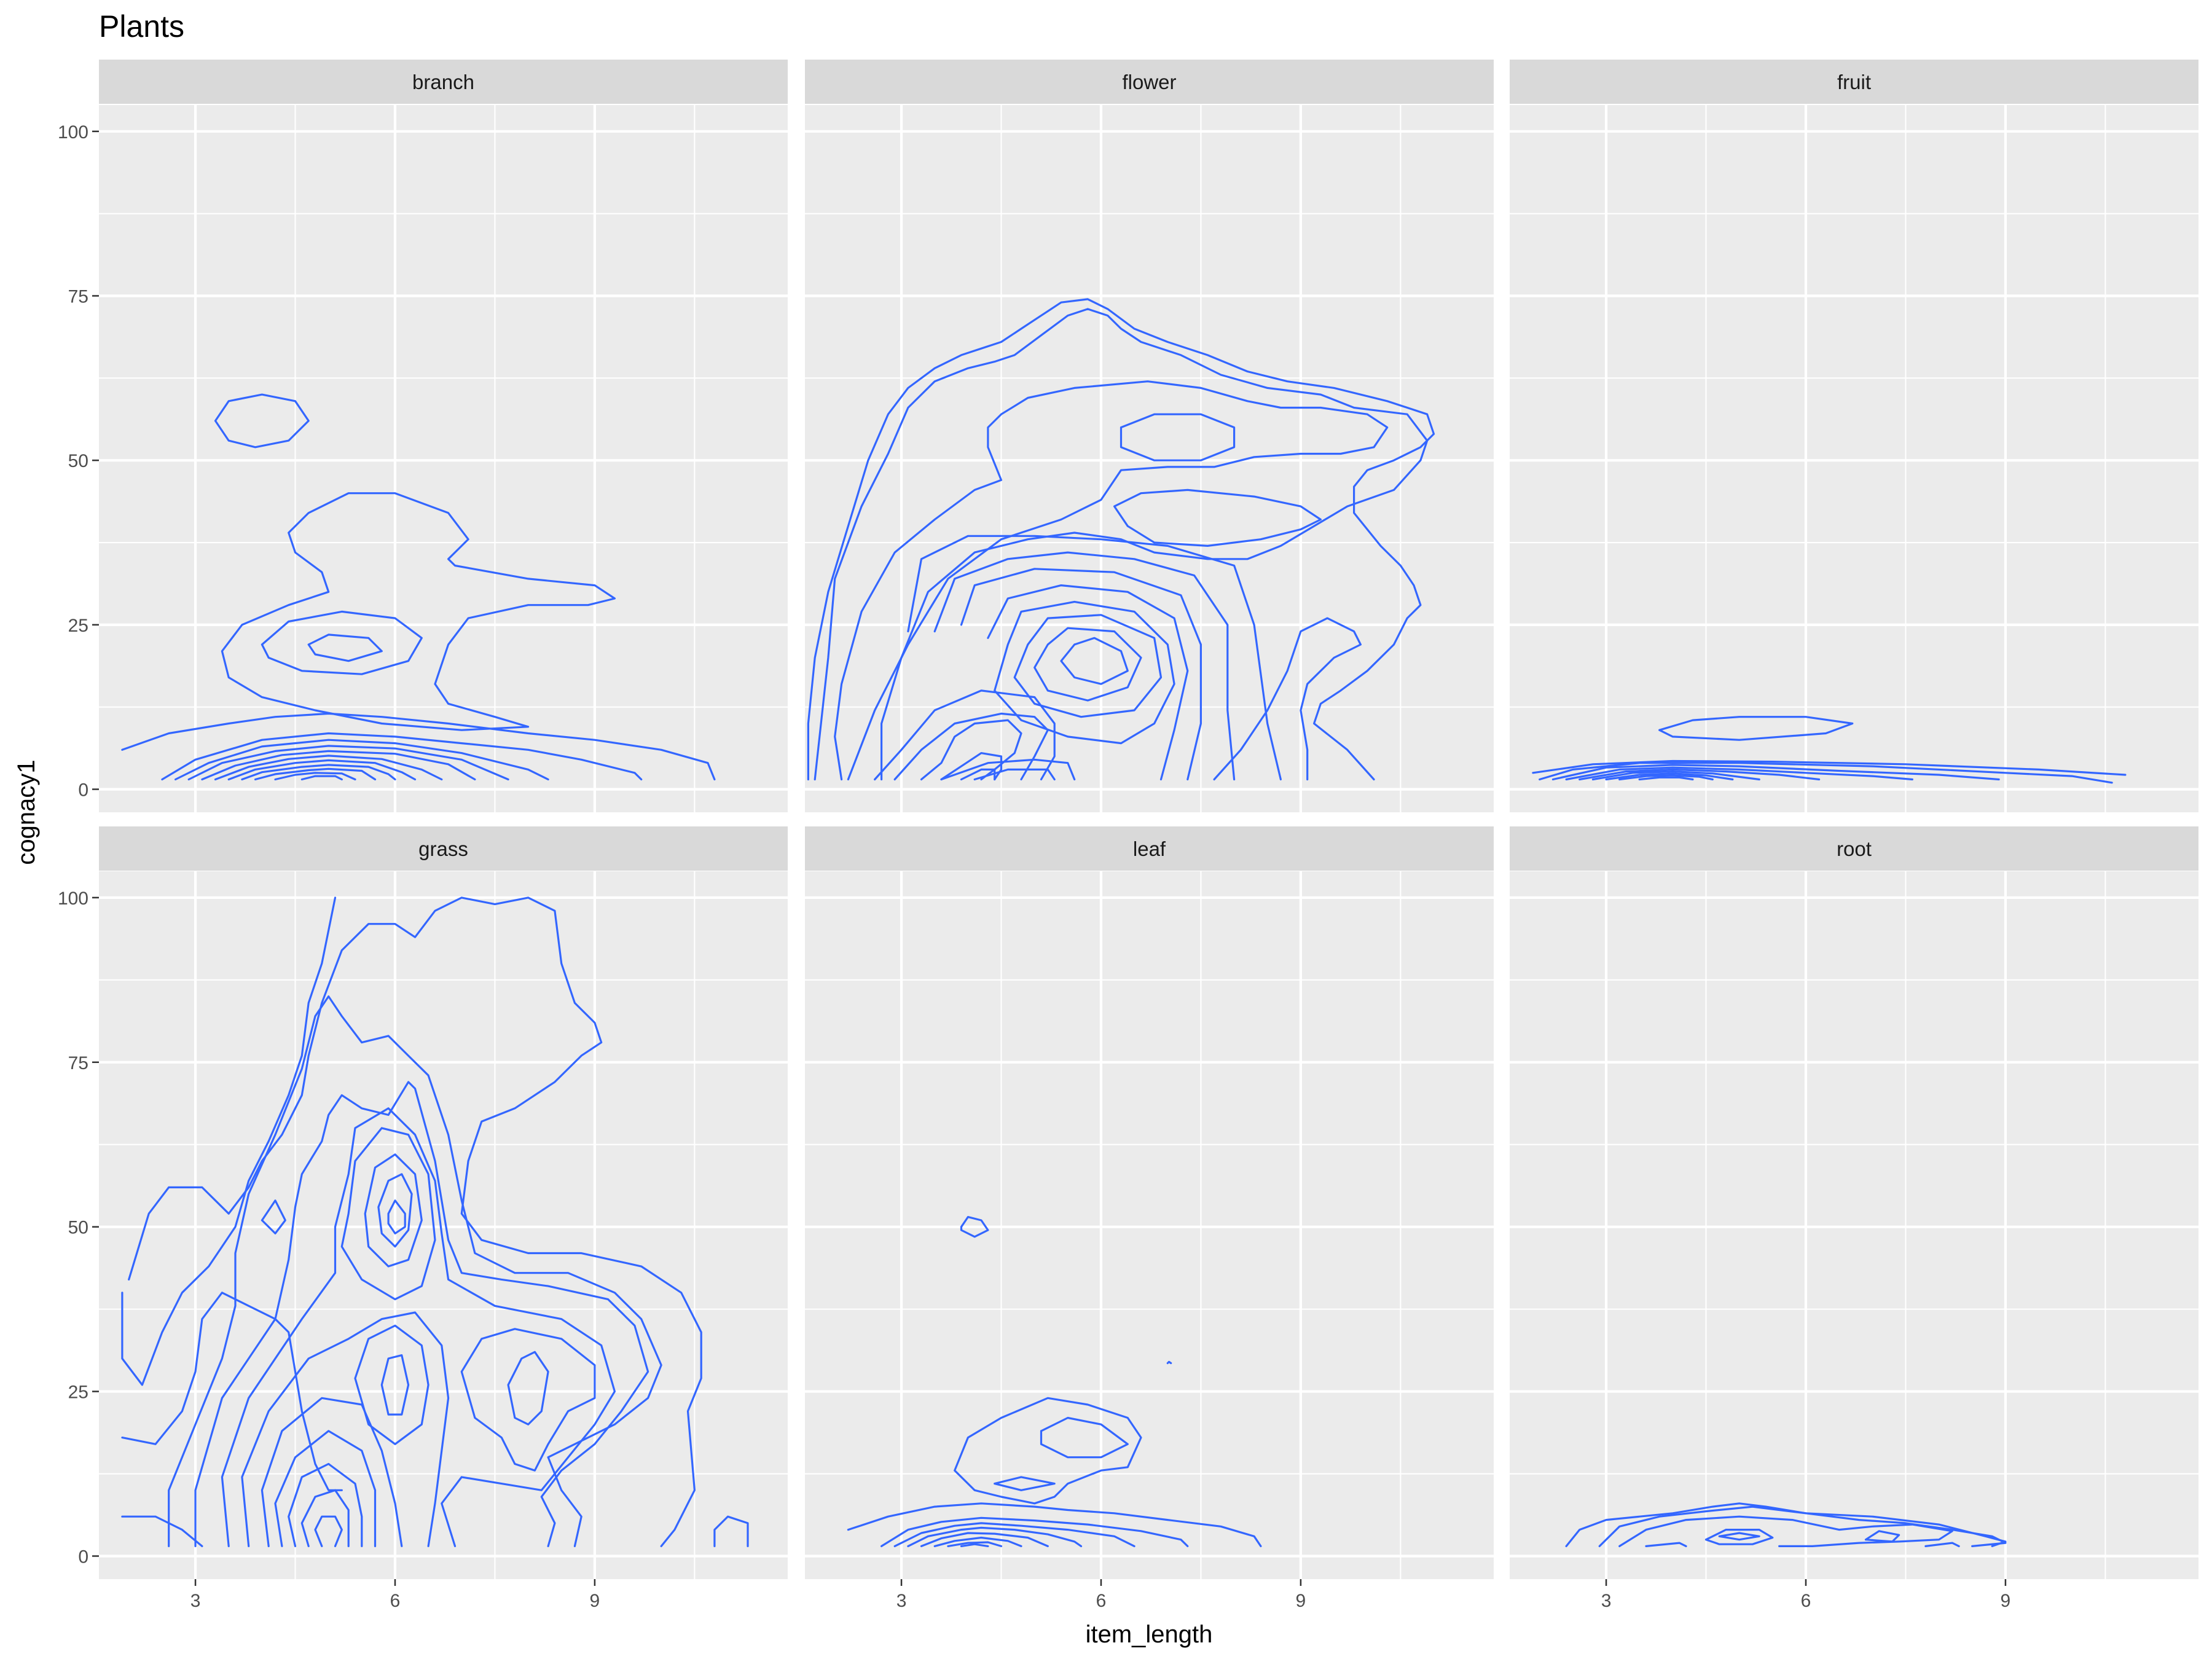 The height and width of the screenshot is (1659, 2212). I want to click on facet-strip-label: flower, so click(1149, 82).